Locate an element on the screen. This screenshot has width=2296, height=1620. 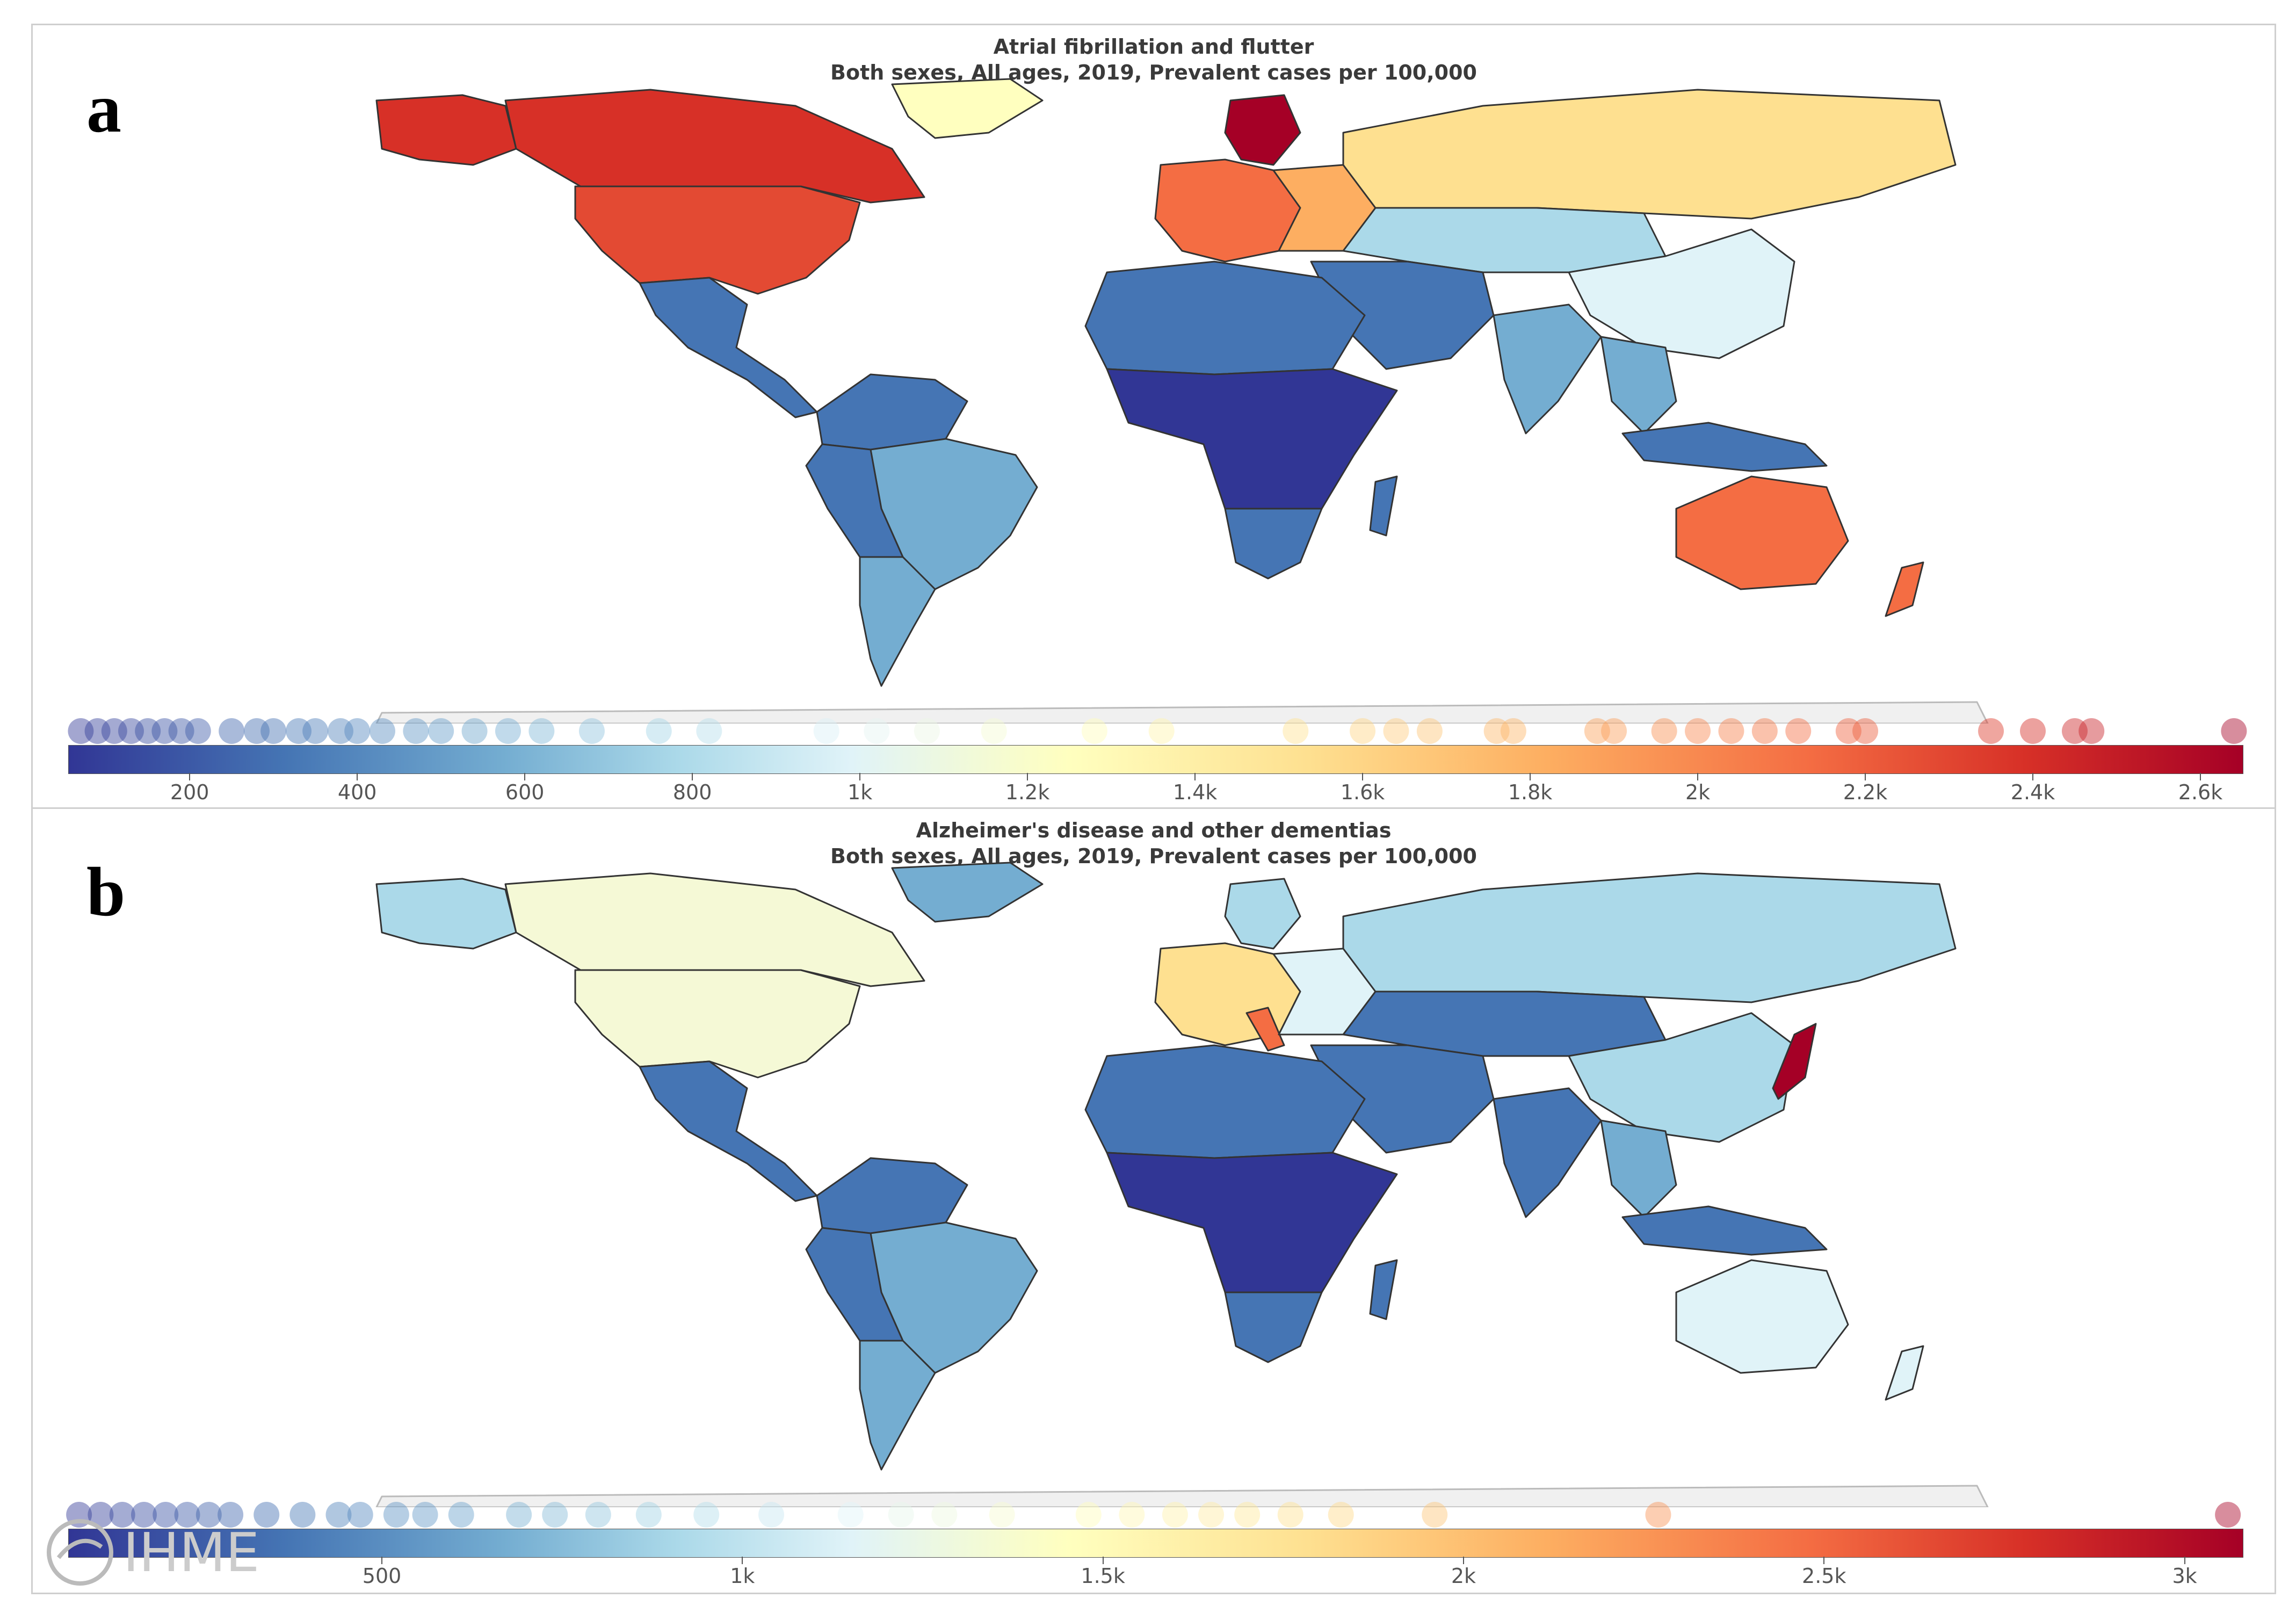
panel-letter: a is located at coordinates (103, 108).